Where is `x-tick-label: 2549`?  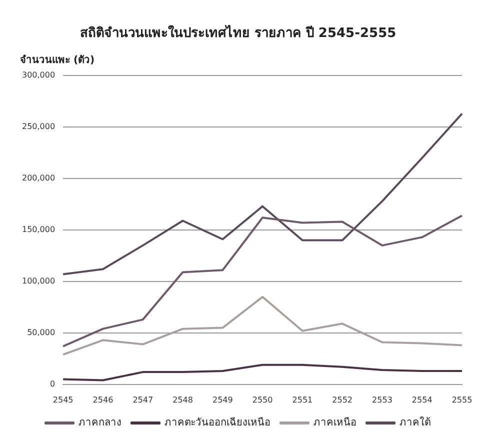 x-tick-label: 2549 is located at coordinates (222, 399).